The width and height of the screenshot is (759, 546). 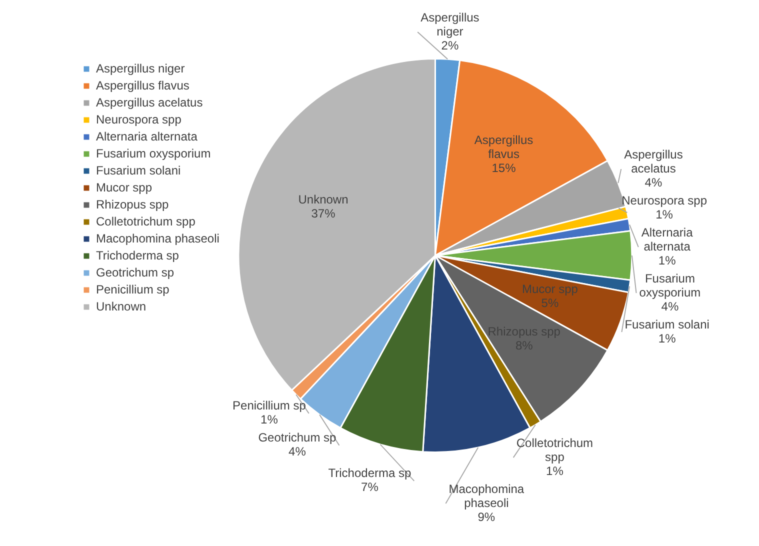 I want to click on slice-label: Fusarium solani, so click(x=667, y=324).